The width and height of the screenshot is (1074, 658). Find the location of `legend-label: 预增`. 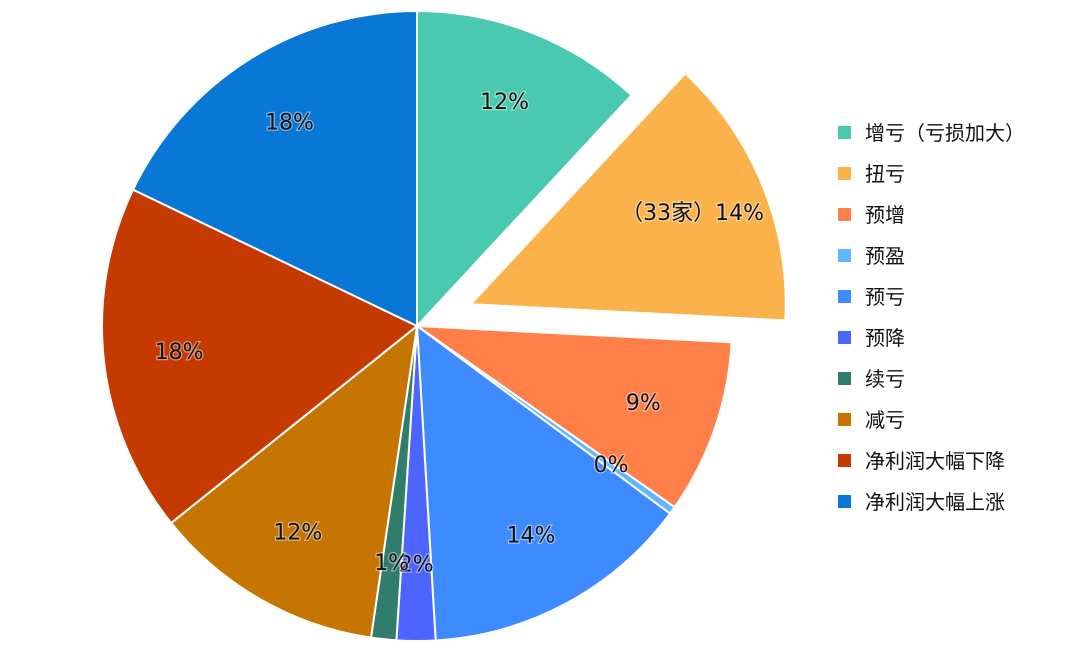

legend-label: 预增 is located at coordinates (885, 214).